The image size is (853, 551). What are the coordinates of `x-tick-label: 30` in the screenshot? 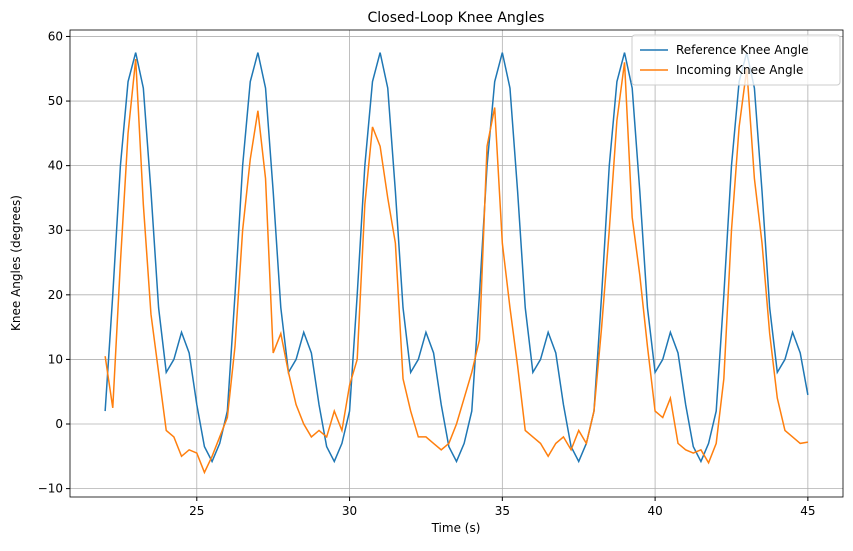 It's located at (349, 511).